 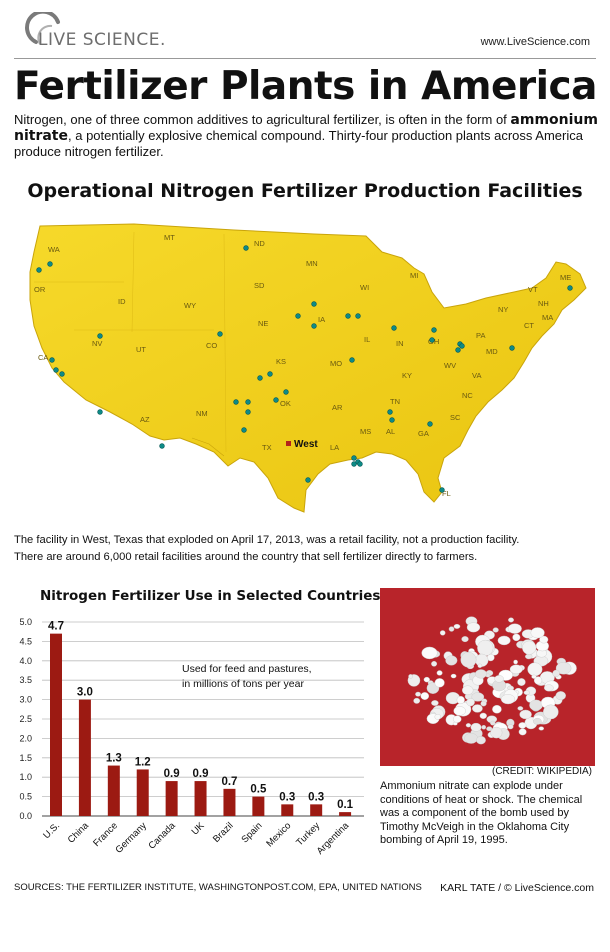 What do you see at coordinates (131, 838) in the screenshot?
I see `x-tick-label: Germany` at bounding box center [131, 838].